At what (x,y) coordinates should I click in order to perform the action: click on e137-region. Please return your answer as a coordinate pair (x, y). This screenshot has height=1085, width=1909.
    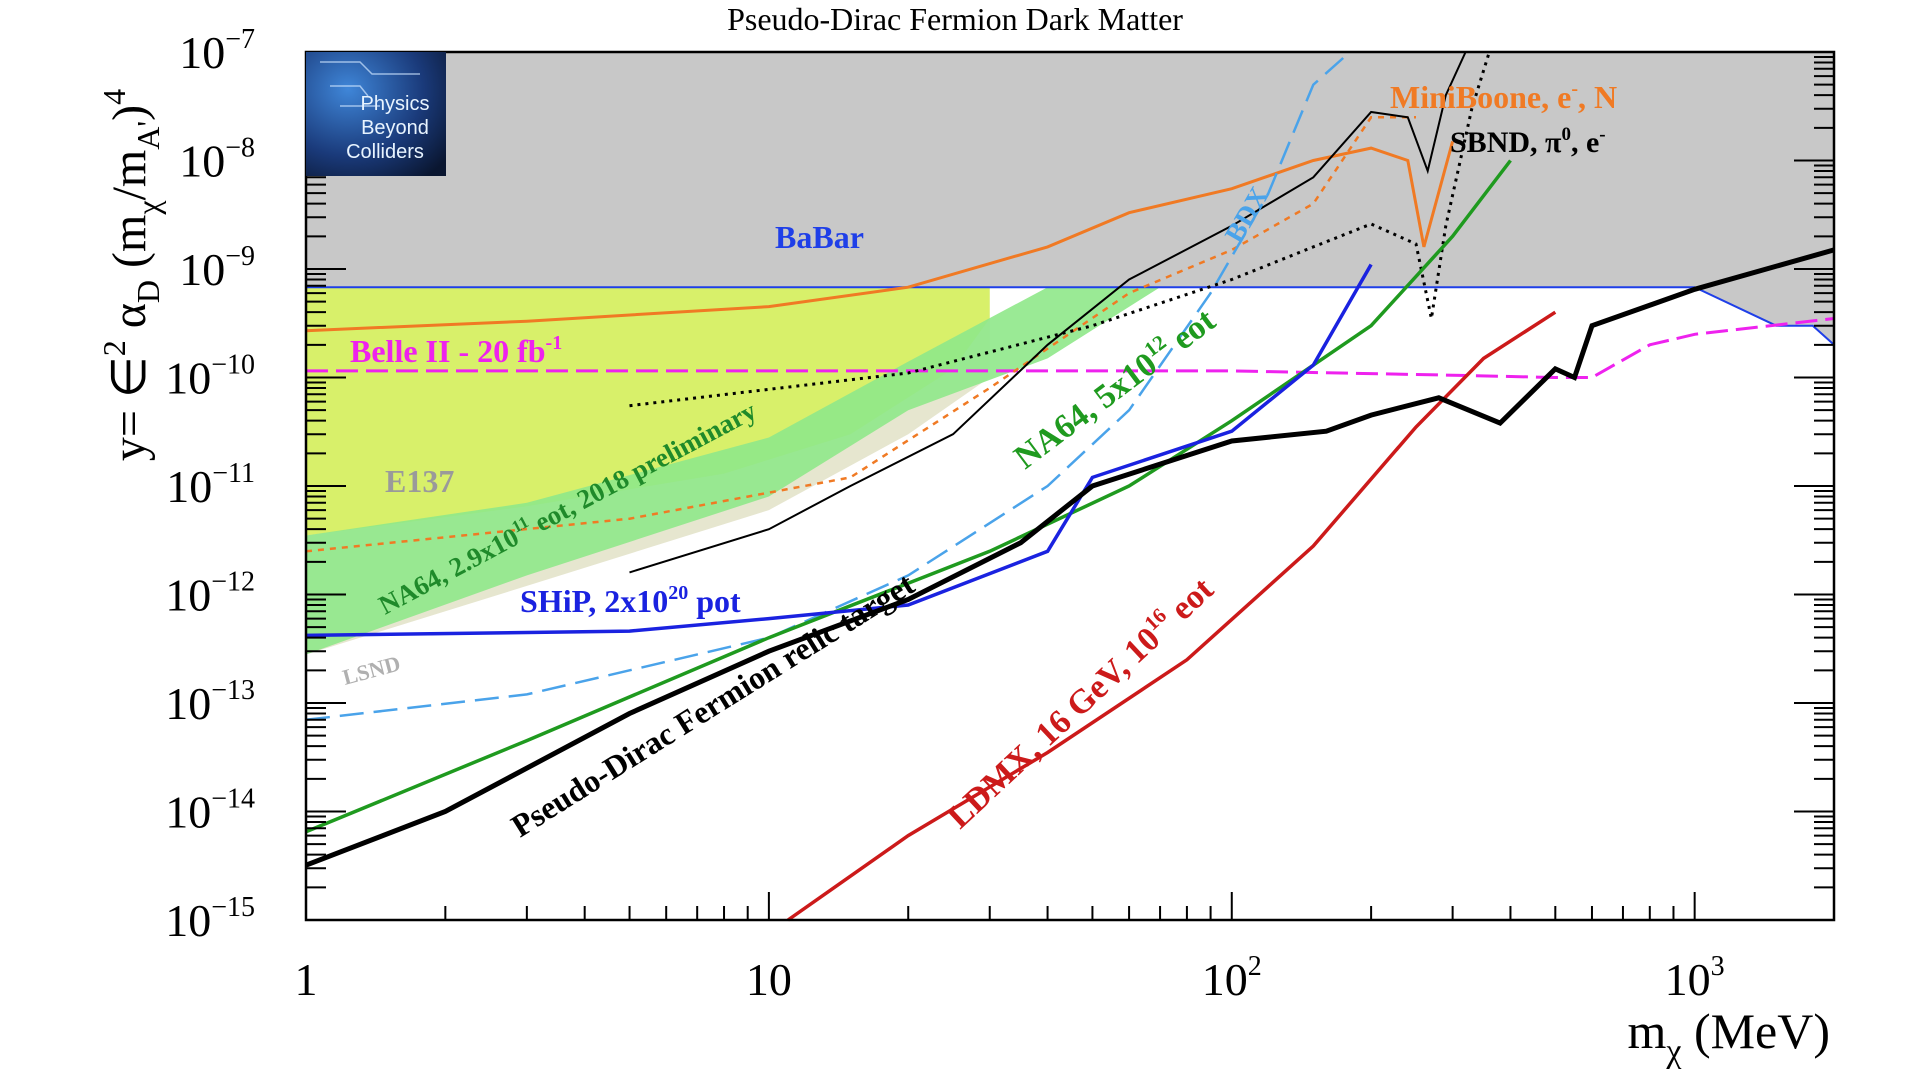
    Looking at the image, I should click on (648, 411).